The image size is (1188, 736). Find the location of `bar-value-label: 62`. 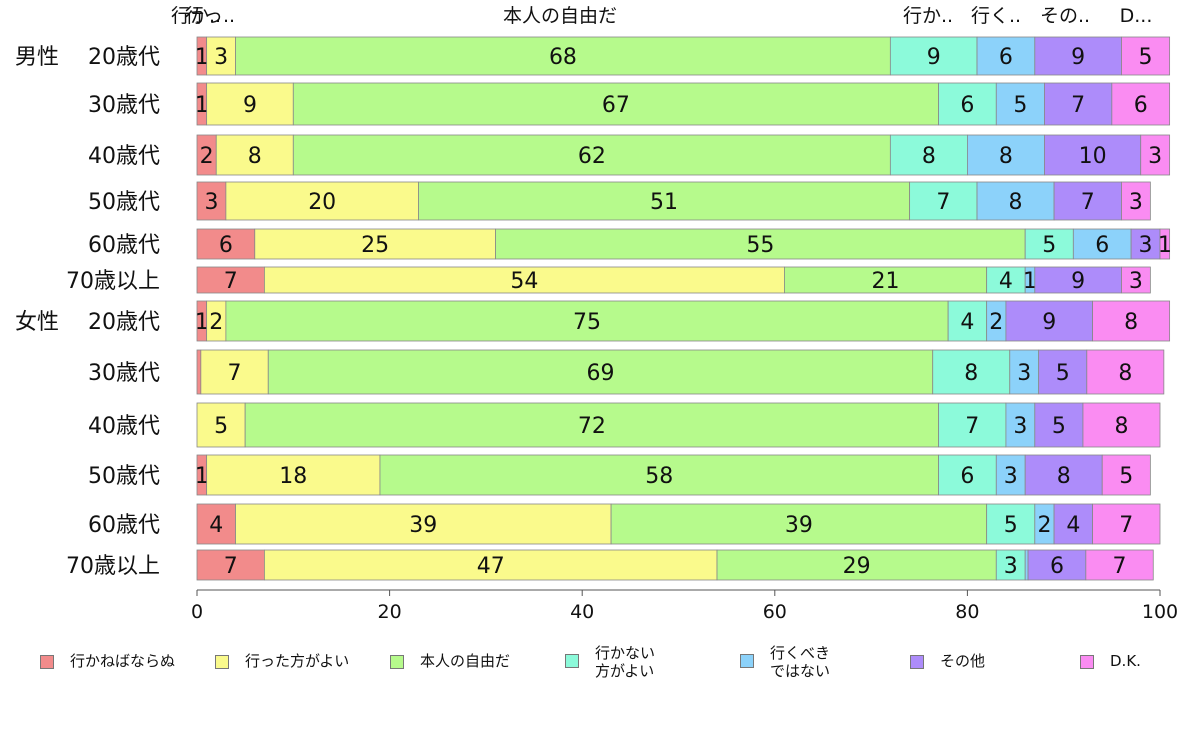

bar-value-label: 62 is located at coordinates (592, 156).